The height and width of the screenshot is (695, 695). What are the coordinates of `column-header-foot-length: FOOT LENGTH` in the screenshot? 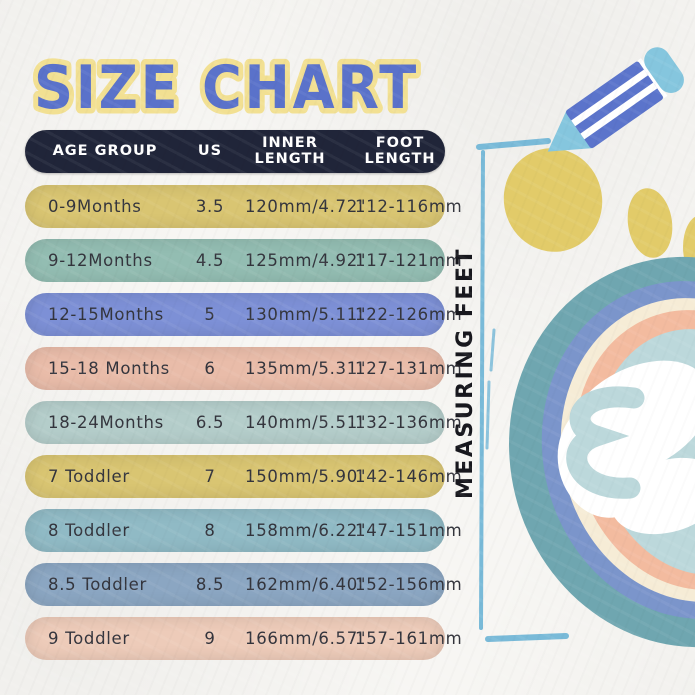 It's located at (400, 151).